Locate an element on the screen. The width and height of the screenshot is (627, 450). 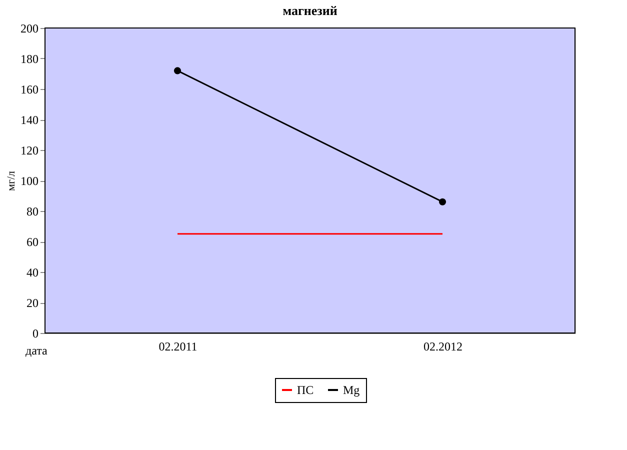
y-tick-label: 180 is located at coordinates (29, 59).